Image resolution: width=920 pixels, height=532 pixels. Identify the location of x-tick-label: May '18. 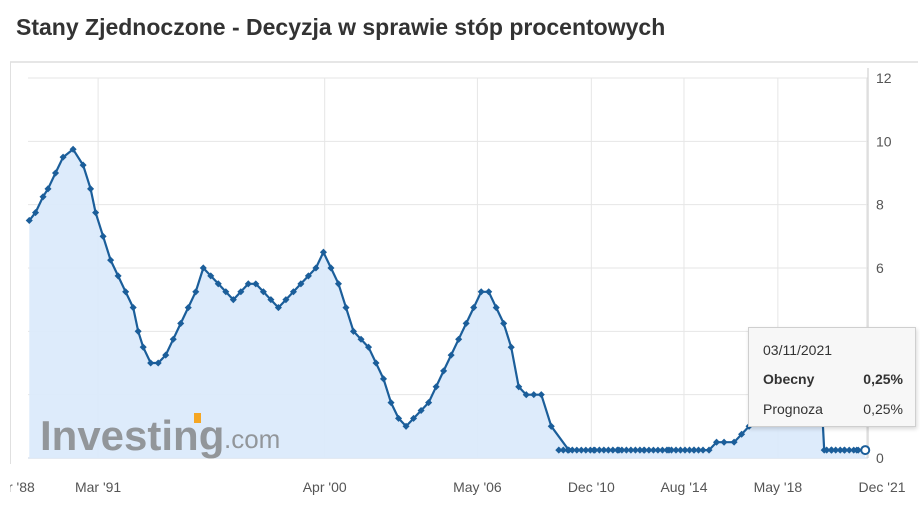
(778, 487).